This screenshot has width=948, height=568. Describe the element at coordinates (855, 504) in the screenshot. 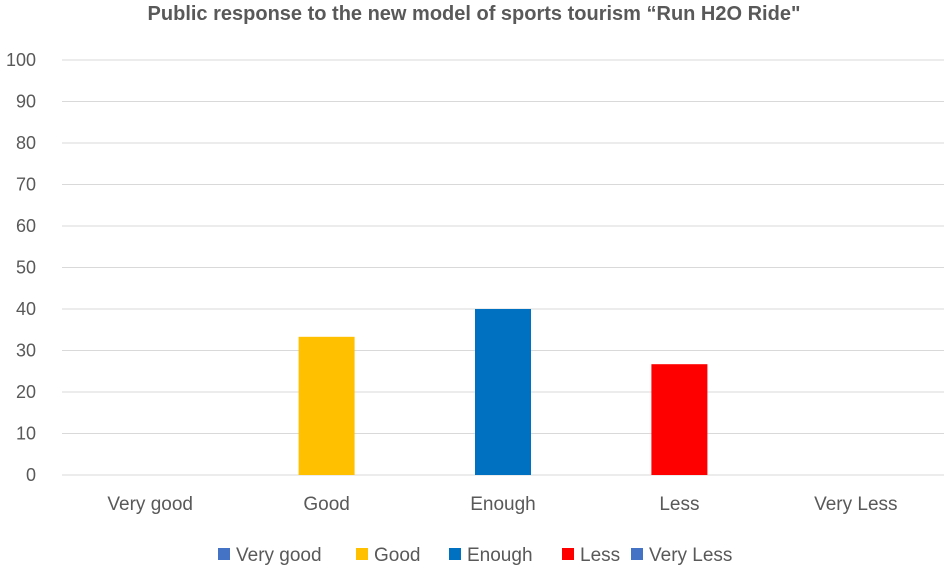

I see `x-category-label: Very Less` at that location.